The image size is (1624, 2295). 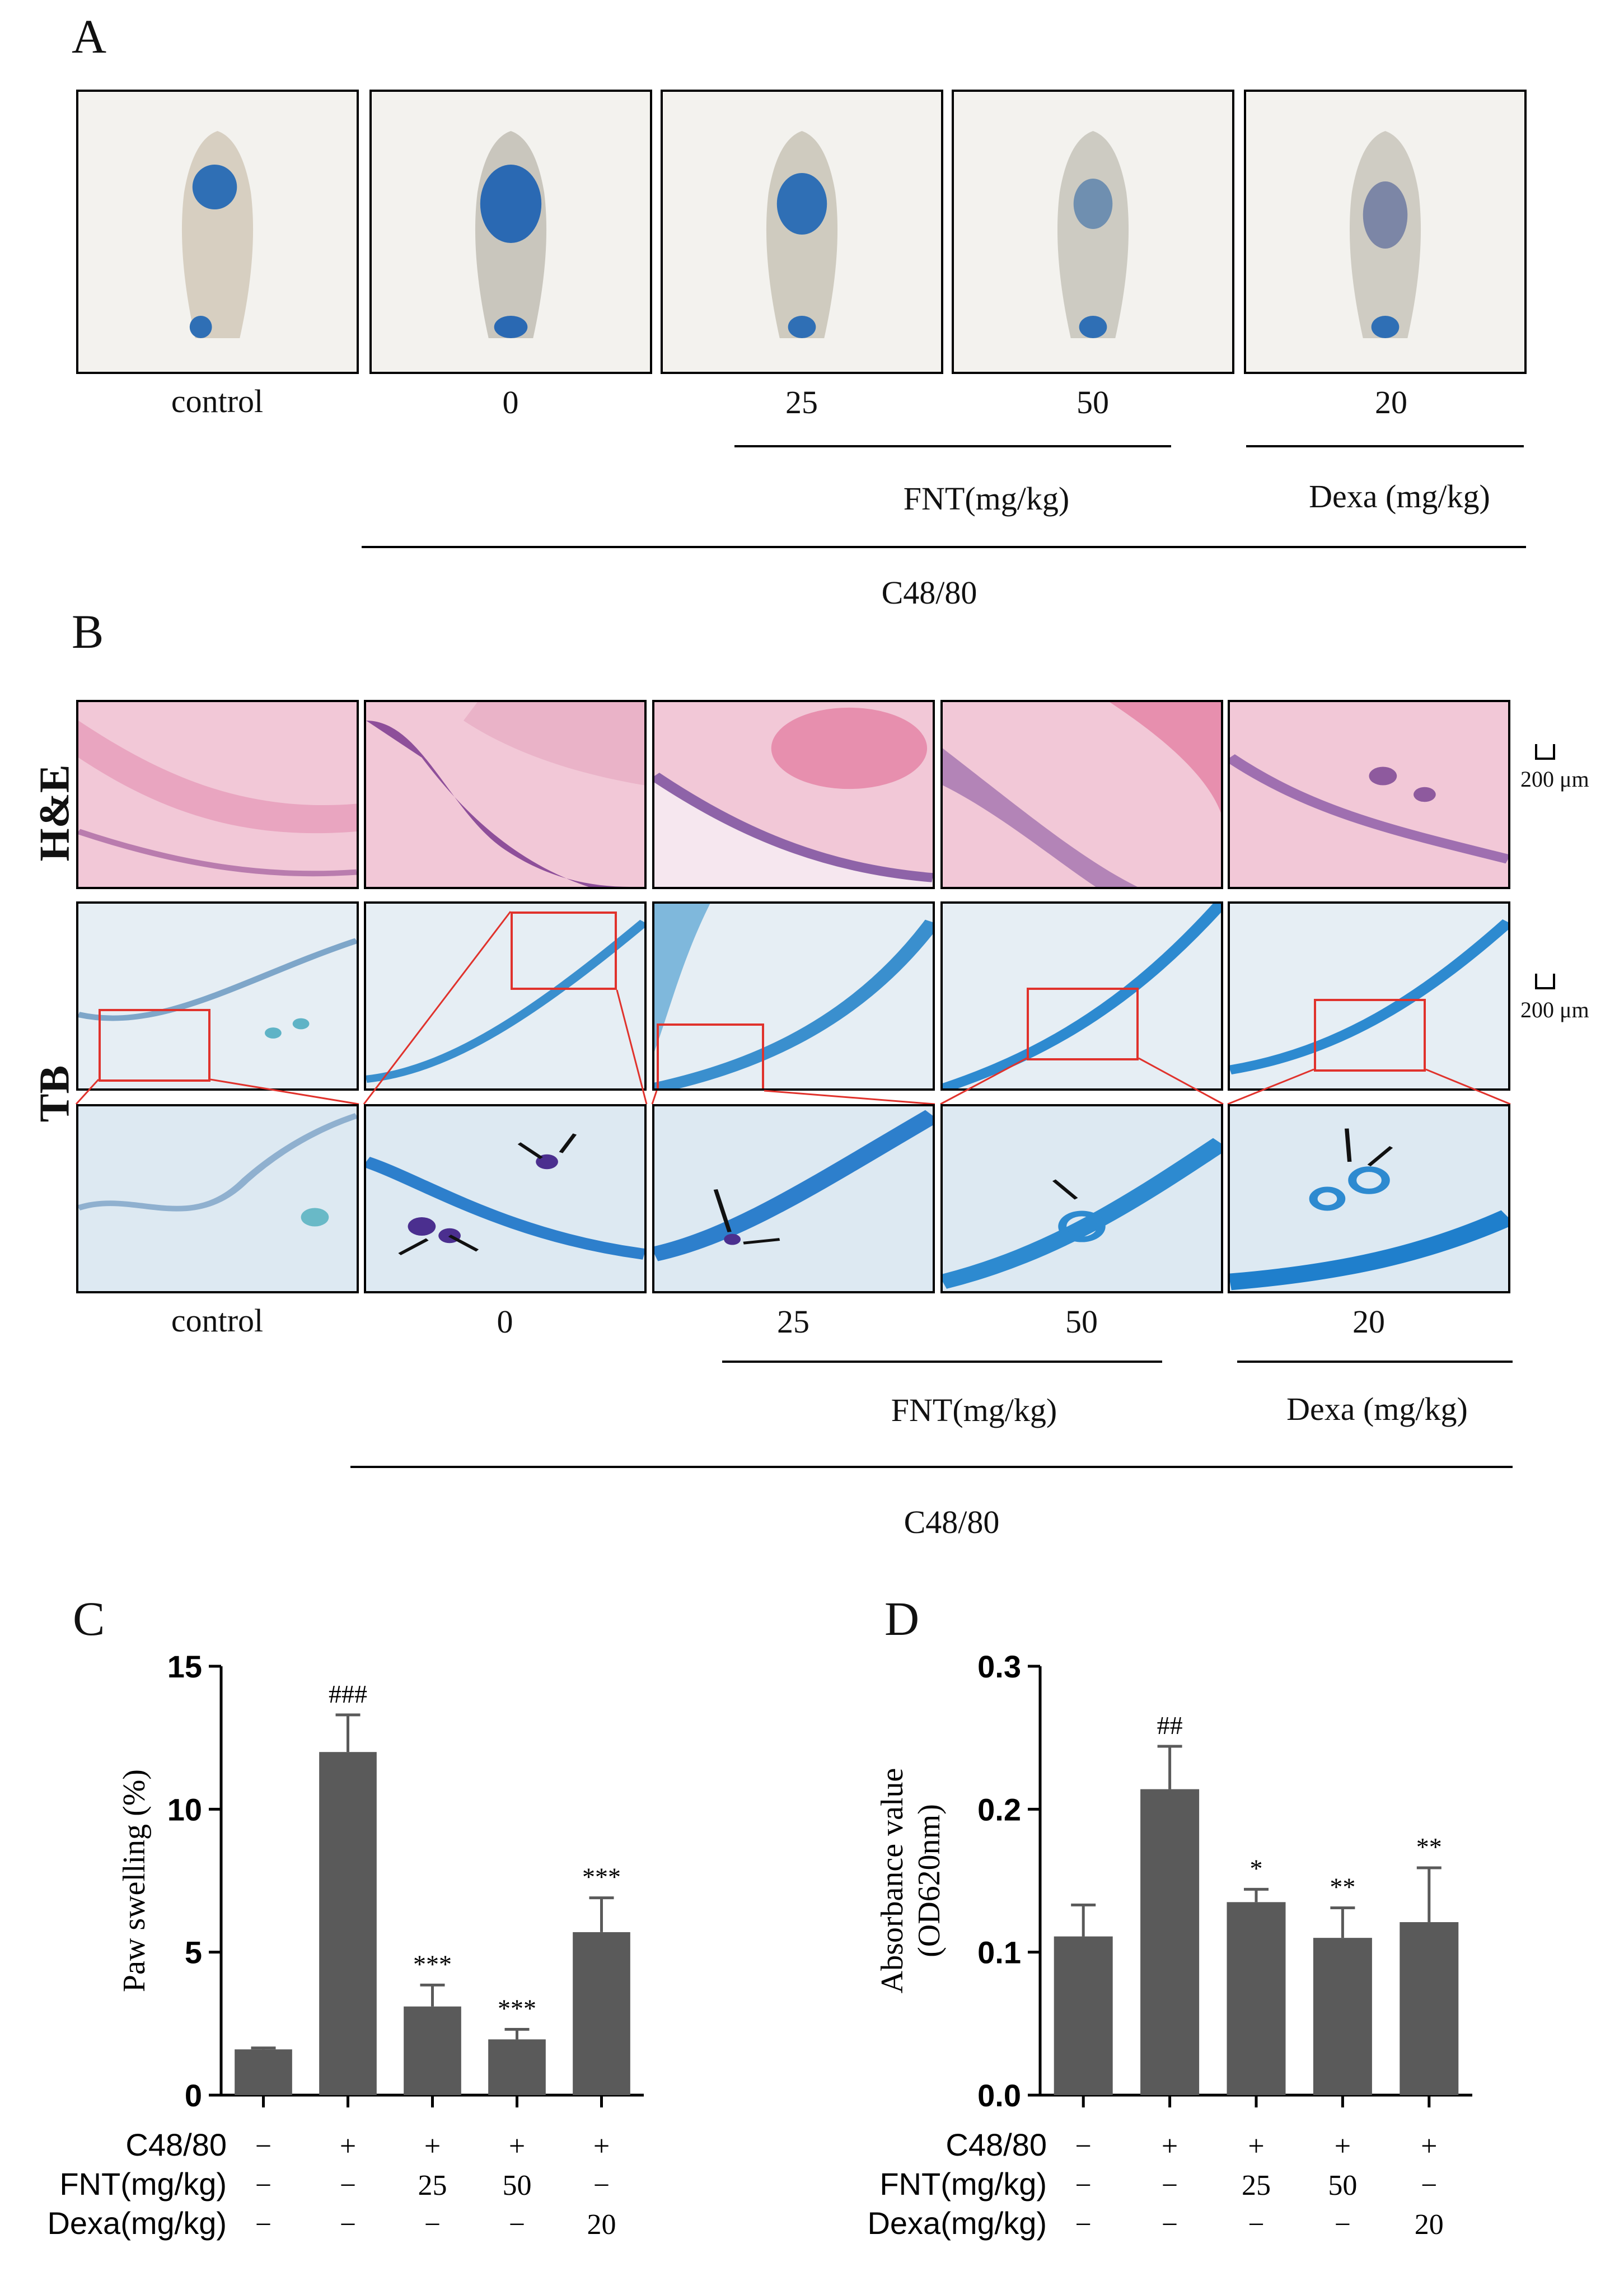 I want to click on y-axis-title: Absorbance value (OD620nm), so click(x=911, y=1881).